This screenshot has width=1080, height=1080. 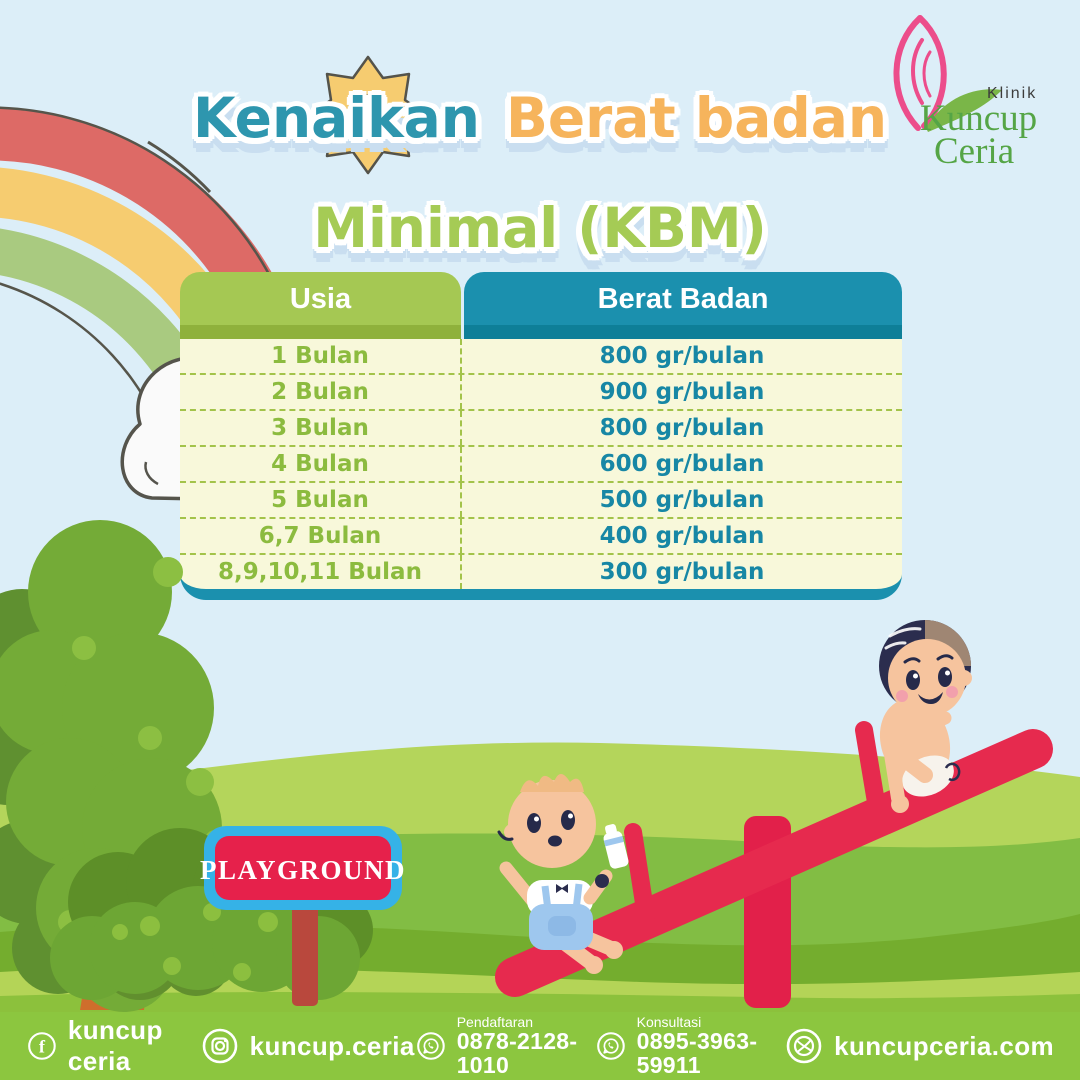 I want to click on sun-icon, so click(x=368, y=115).